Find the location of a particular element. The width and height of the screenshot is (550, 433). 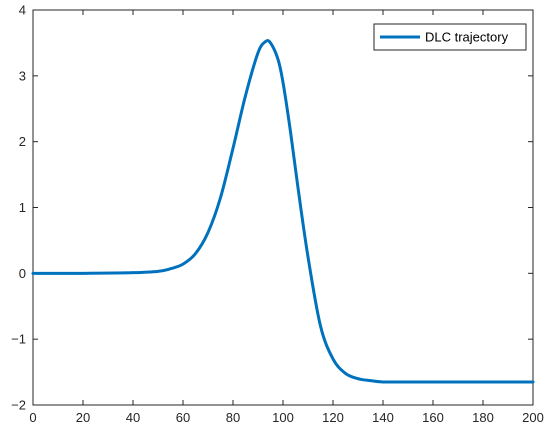

x-tick-label: 160 is located at coordinates (433, 417).